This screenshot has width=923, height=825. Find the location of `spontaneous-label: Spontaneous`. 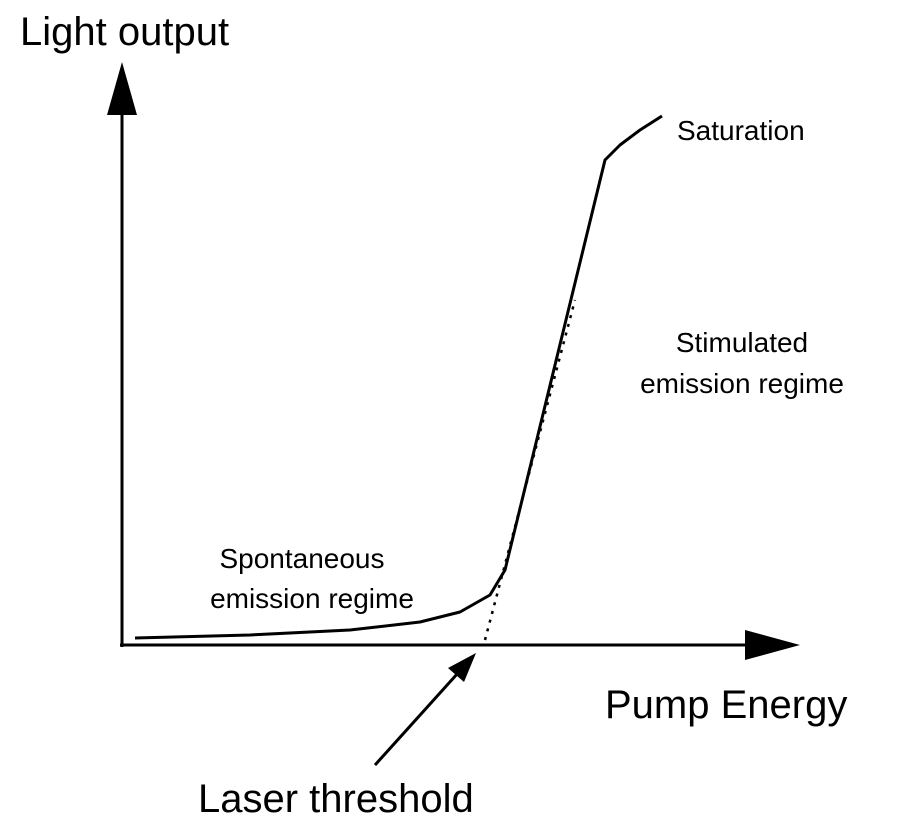

spontaneous-label: Spontaneous is located at coordinates (301, 558).